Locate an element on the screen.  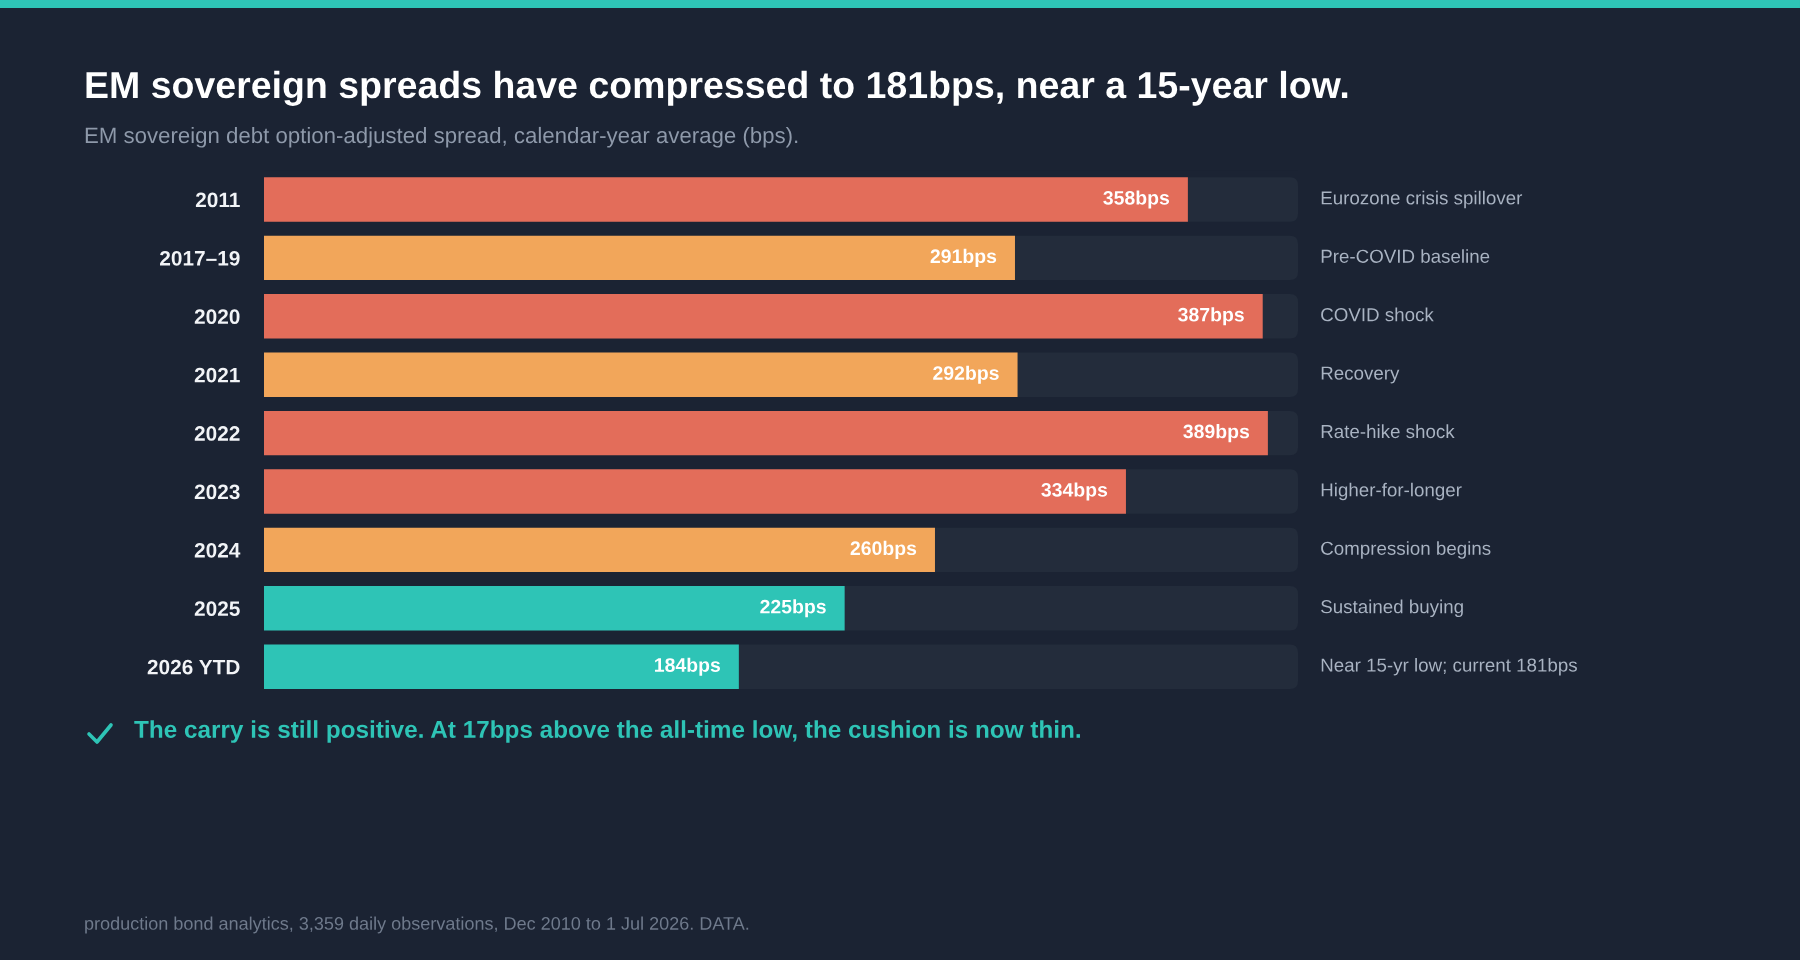
text: The carry is still positive. At 17bps above the all-time low, the cushion is now thin. is located at coordinates (607, 731).